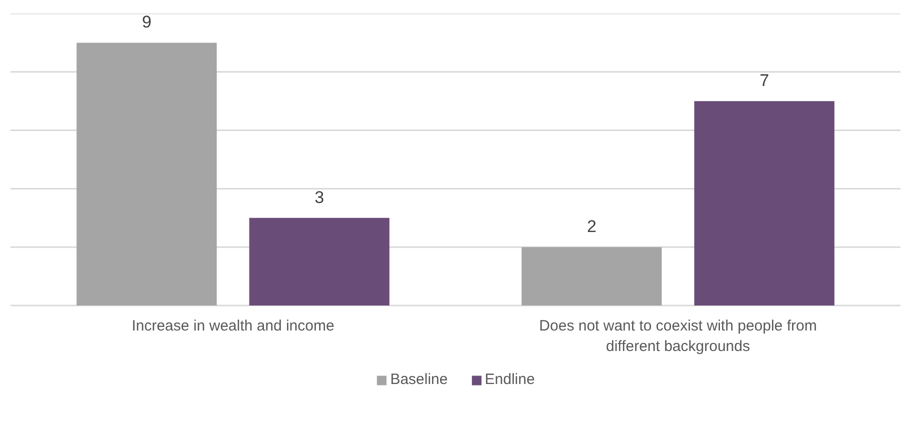 This screenshot has width=909, height=423. I want to click on data-label: 3, so click(319, 197).